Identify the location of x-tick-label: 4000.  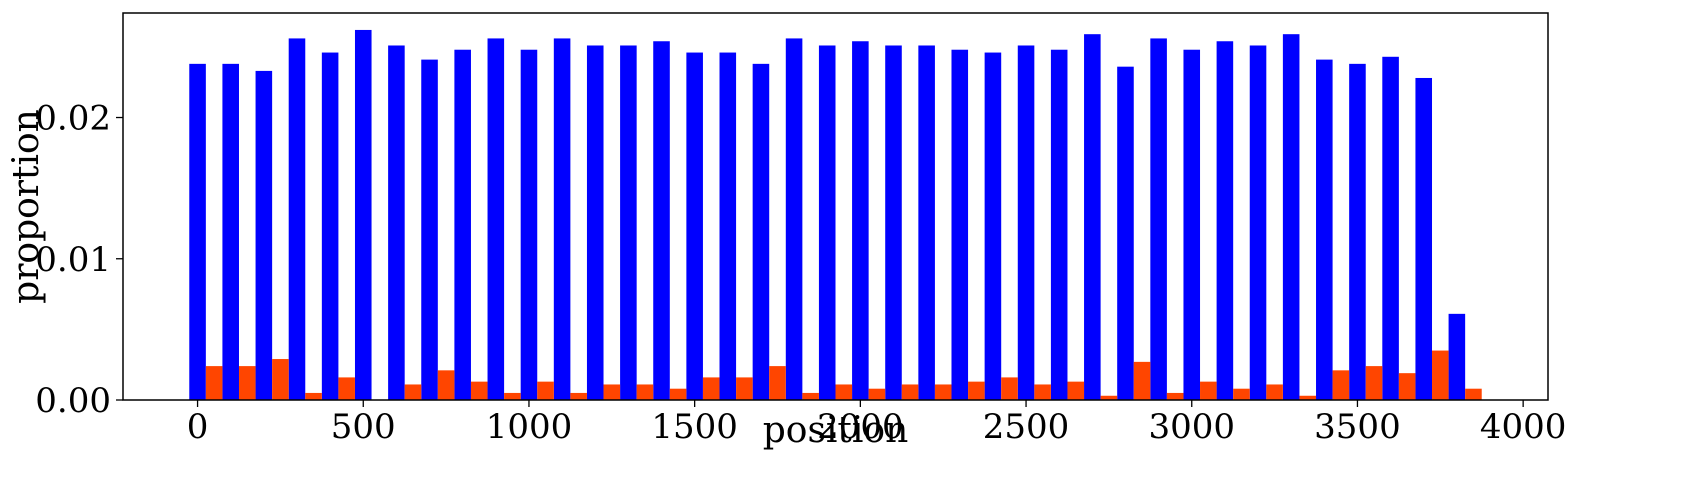
(1523, 427).